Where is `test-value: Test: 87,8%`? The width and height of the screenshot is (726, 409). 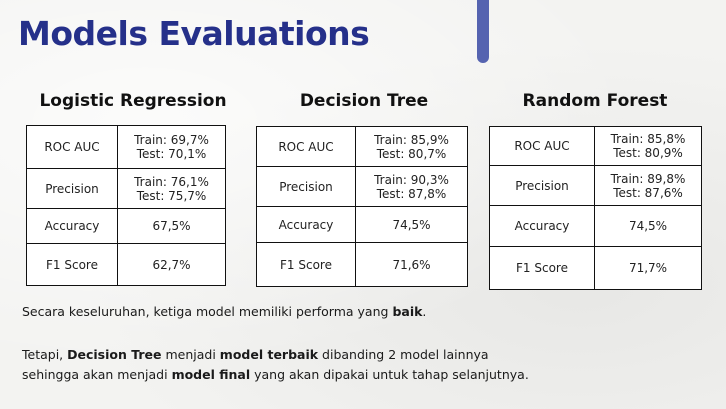 test-value: Test: 87,8% is located at coordinates (411, 193).